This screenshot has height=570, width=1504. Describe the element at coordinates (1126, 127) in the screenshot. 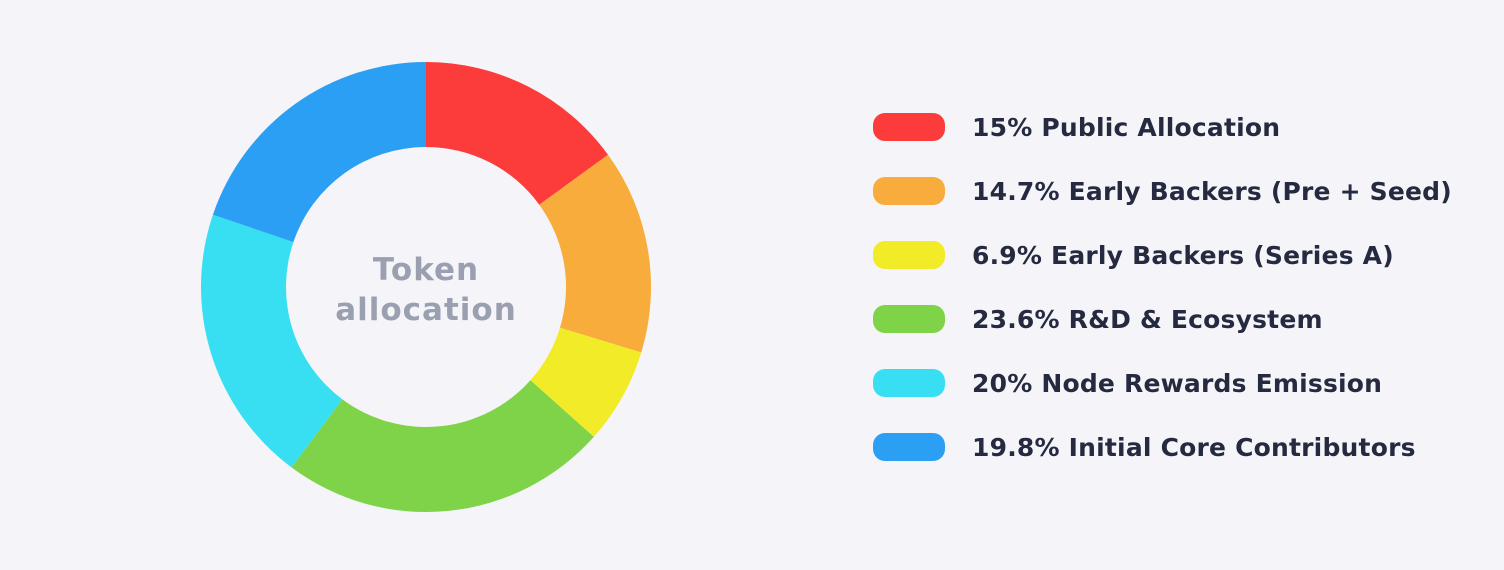

I see `legend-label: 15% Public Allocation` at that location.